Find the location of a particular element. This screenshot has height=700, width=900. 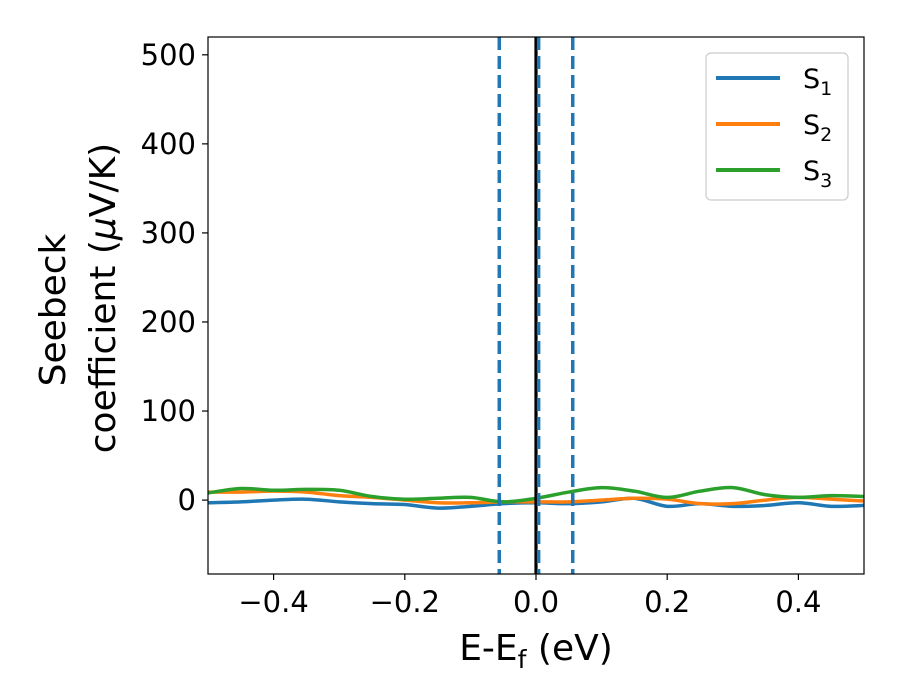

x-tick-label: 0.2 is located at coordinates (667, 602).